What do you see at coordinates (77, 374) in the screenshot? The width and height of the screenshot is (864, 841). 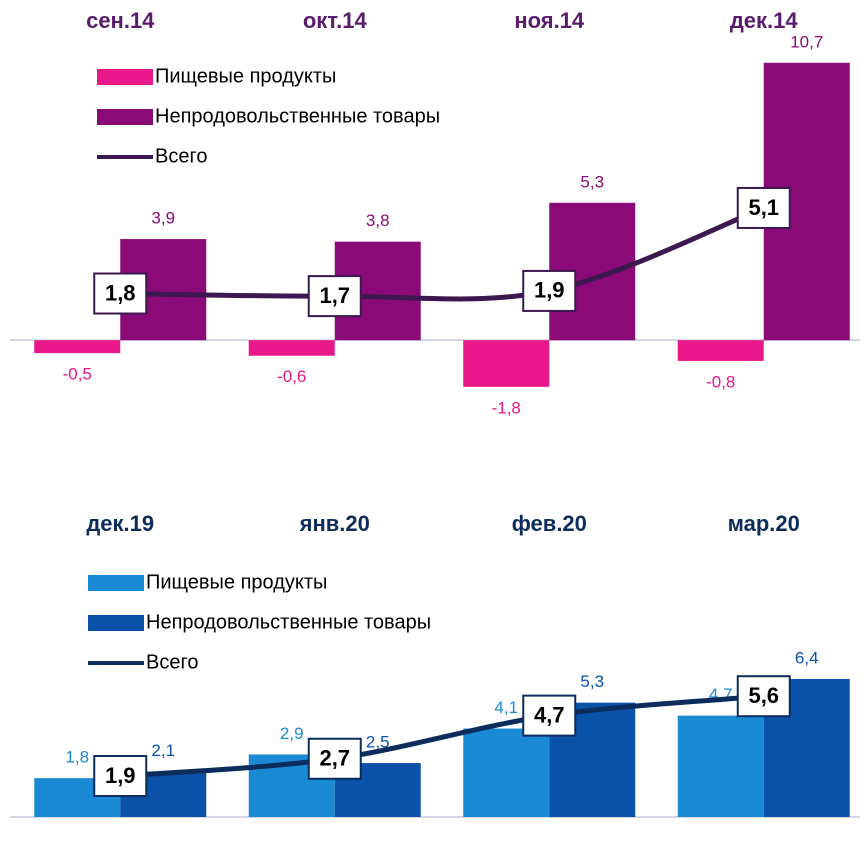 I see `value-label: -0,5` at bounding box center [77, 374].